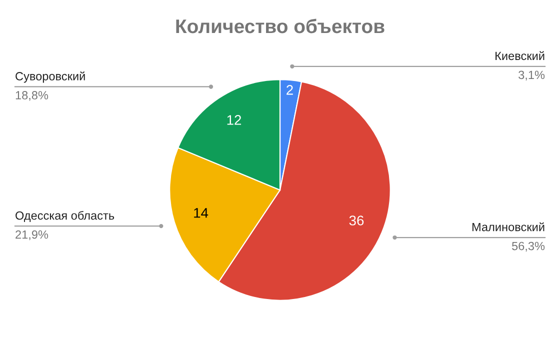 This screenshot has width=560, height=347. Describe the element at coordinates (520, 55) in the screenshot. I see `slice-label: Киевский` at that location.